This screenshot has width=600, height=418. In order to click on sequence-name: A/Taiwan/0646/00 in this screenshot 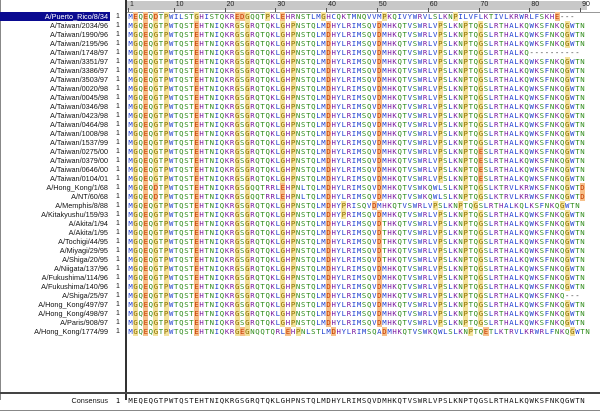, I will do `click(78, 169)`.